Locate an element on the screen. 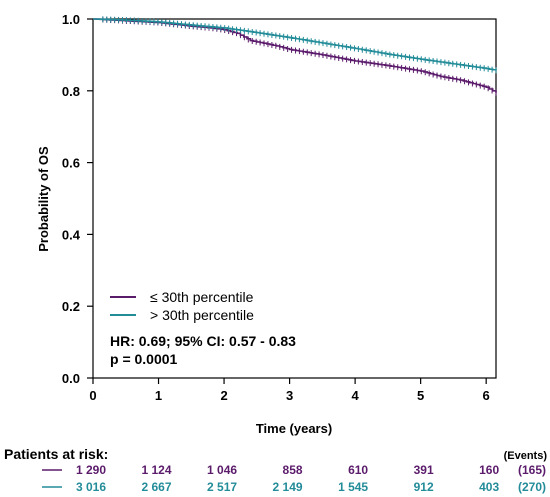  x-axis-label: Time (years) is located at coordinates (294, 428).